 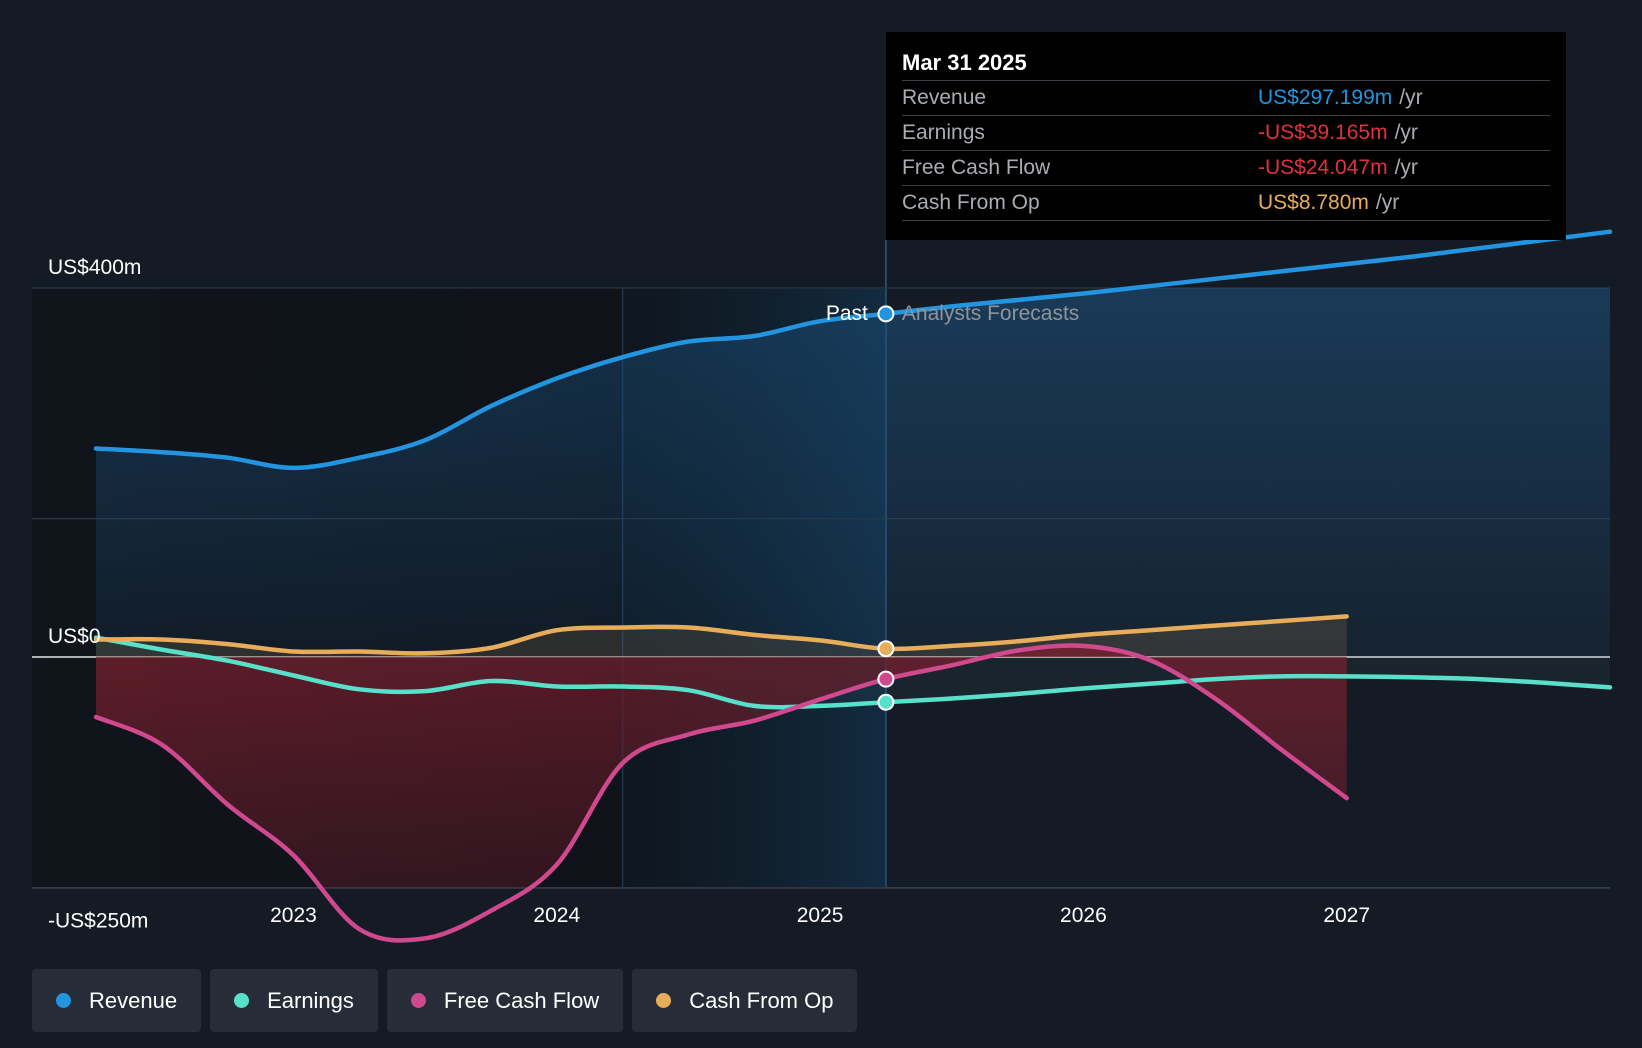 I want to click on tooltip-value: -US$39.165m, so click(x=1323, y=132).